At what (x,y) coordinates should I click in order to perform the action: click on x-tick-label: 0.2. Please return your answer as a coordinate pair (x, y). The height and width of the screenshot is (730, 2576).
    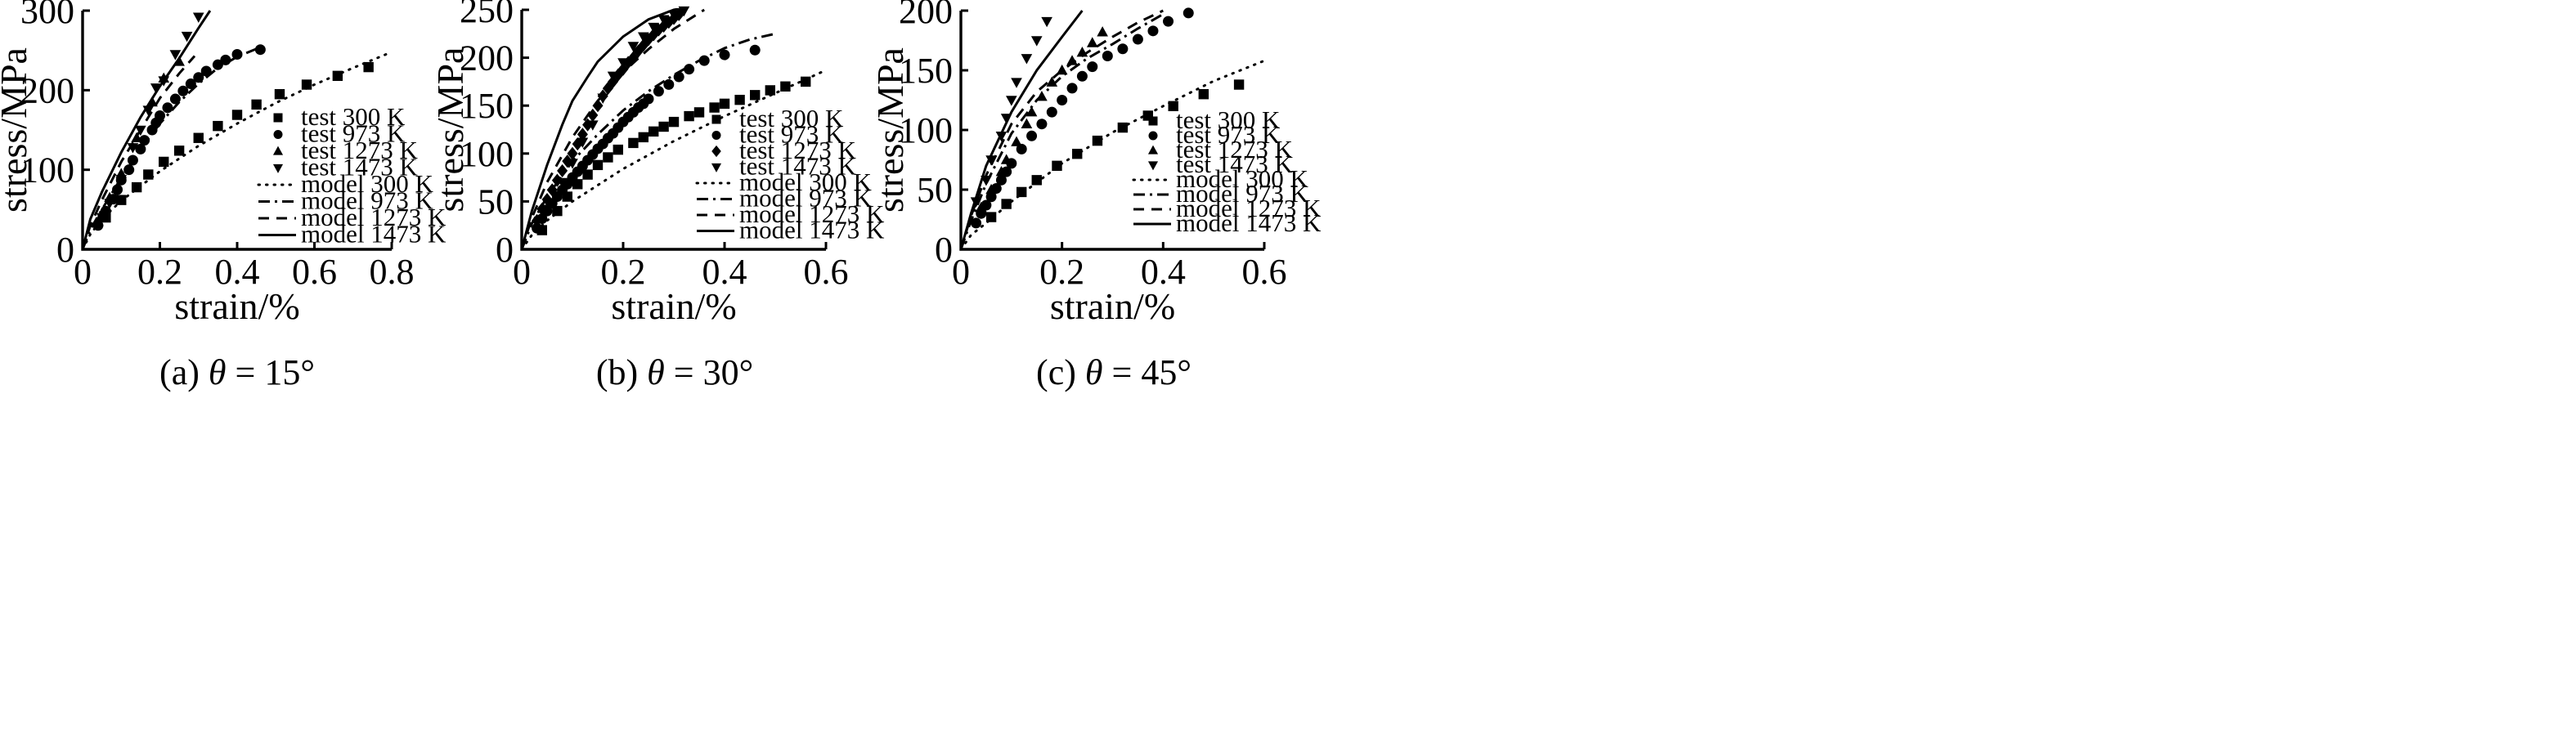
    Looking at the image, I should click on (623, 272).